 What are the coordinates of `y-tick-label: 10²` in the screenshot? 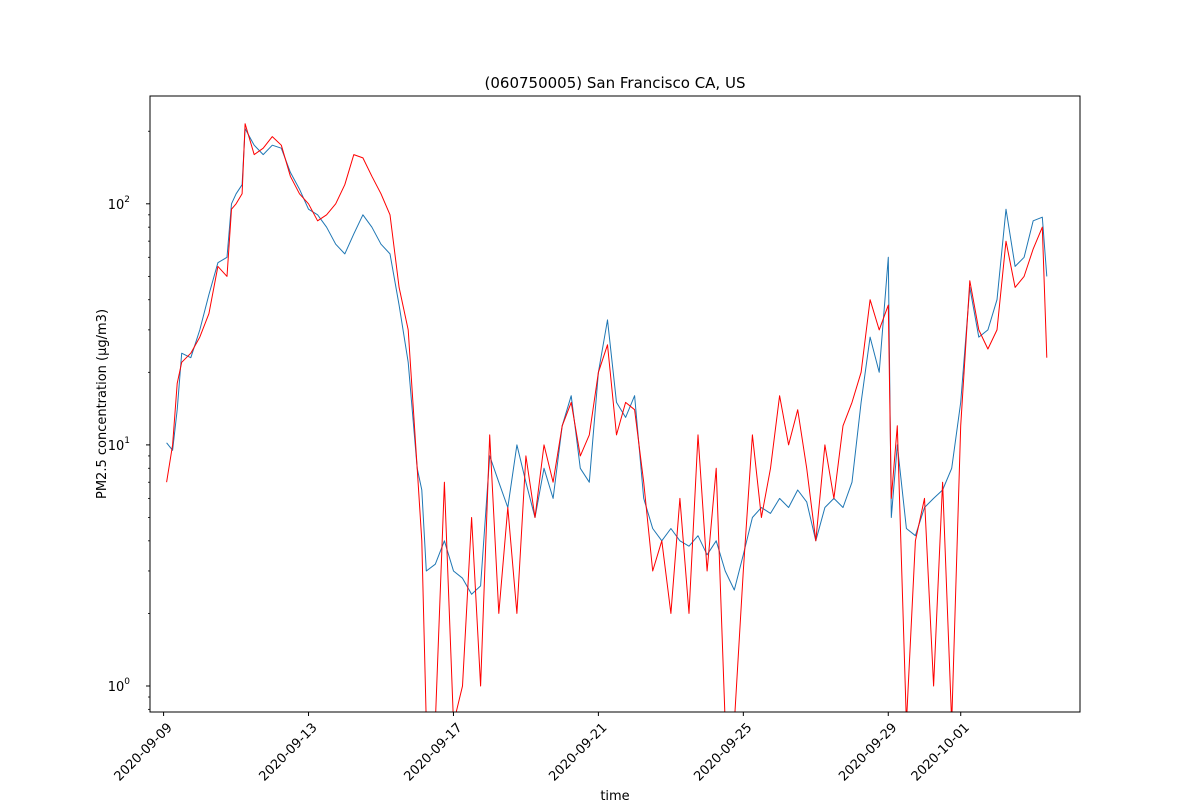 It's located at (119, 204).